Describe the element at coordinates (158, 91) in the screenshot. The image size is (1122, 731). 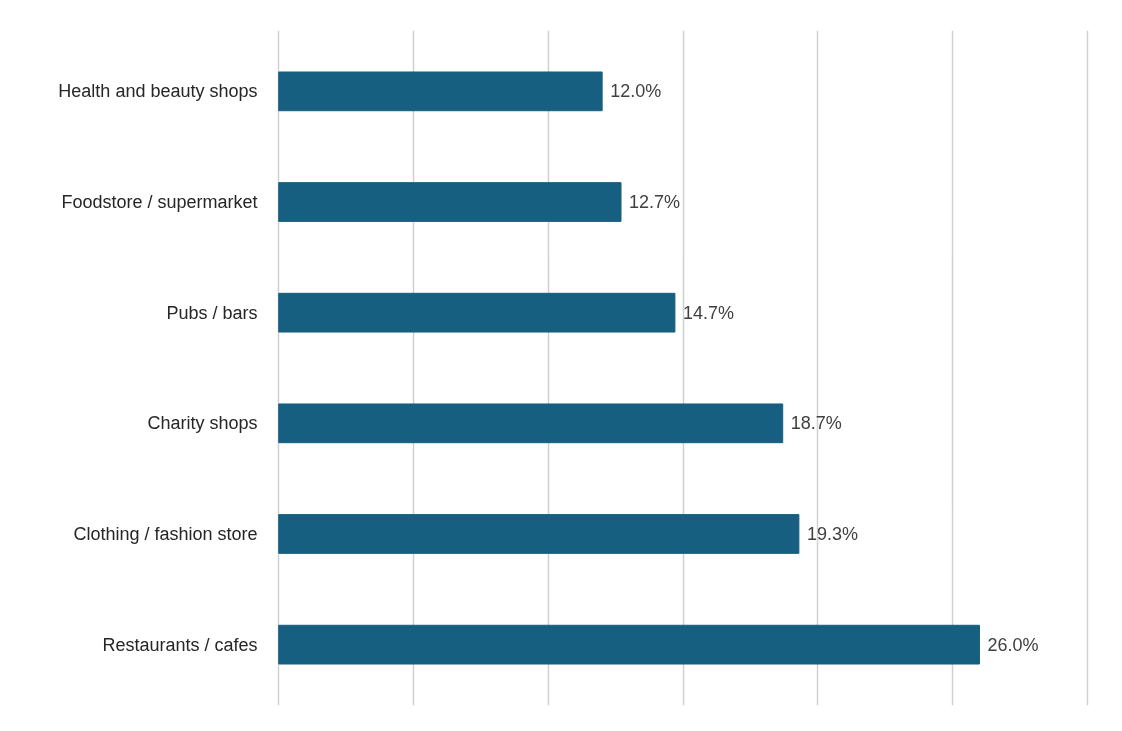
I see `y-tick-label: Health and beauty shops` at that location.